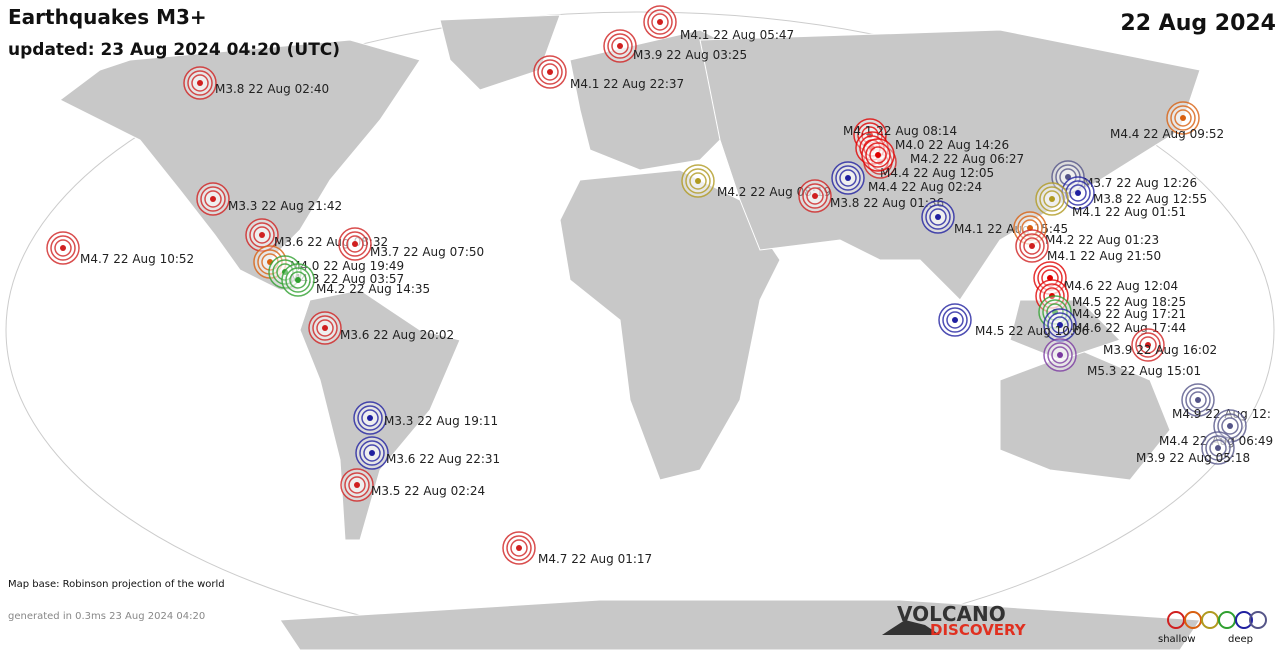  I want to click on quake-label: M4.1 22 Aug 22:37, so click(627, 84).